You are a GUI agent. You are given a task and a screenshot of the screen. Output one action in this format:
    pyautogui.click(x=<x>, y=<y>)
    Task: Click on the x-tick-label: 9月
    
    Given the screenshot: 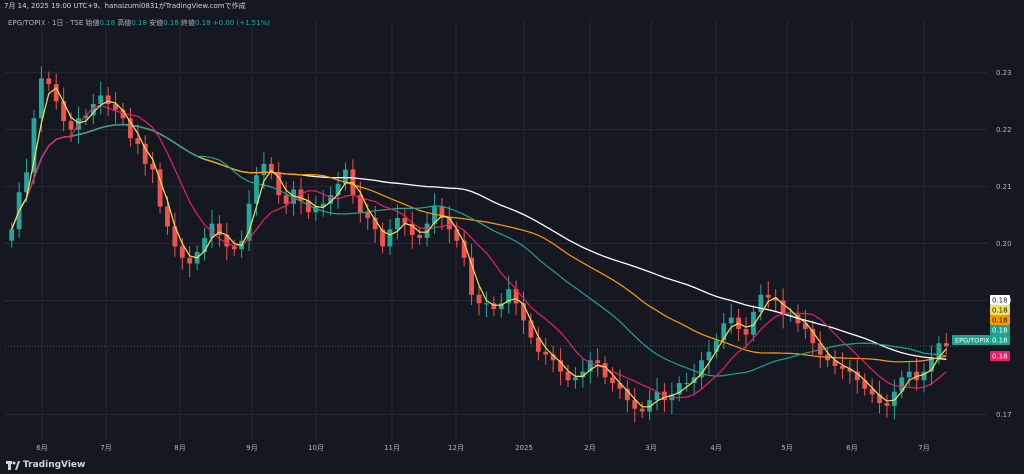 What is the action you would take?
    pyautogui.click(x=251, y=448)
    